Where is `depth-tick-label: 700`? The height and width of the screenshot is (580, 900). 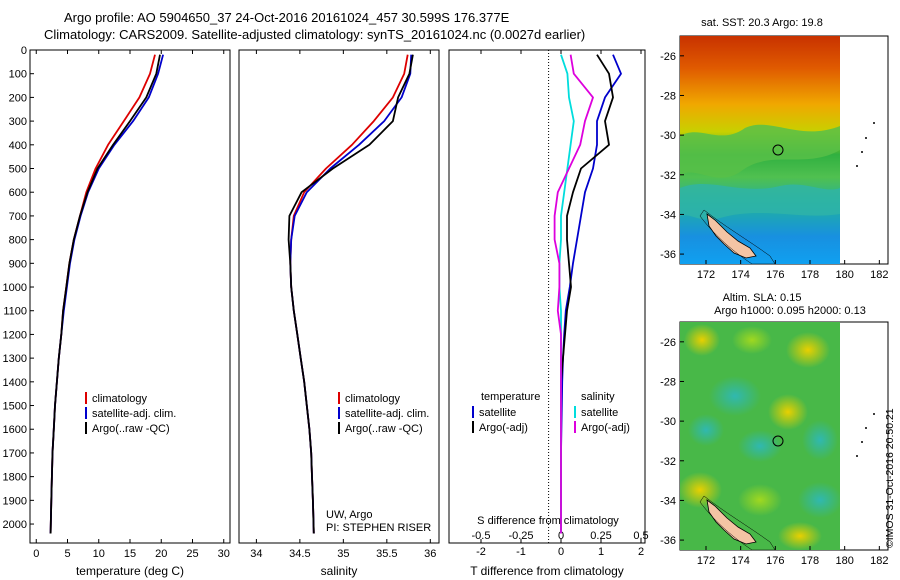
depth-tick-label: 700 is located at coordinates (18, 217).